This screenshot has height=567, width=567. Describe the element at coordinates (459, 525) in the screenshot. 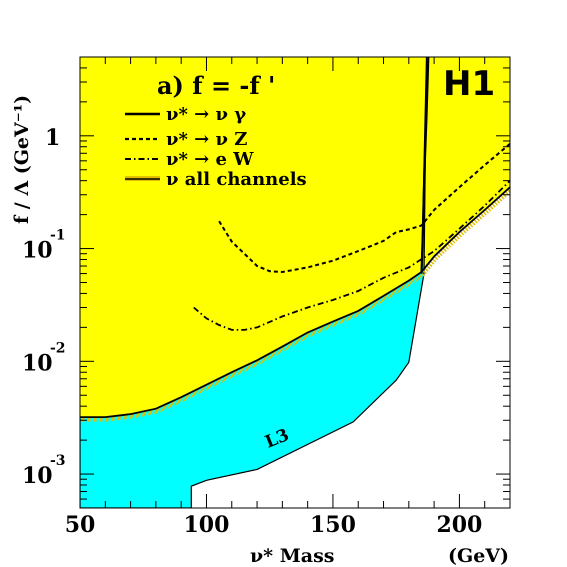

I see `x-tick-label: 200` at that location.